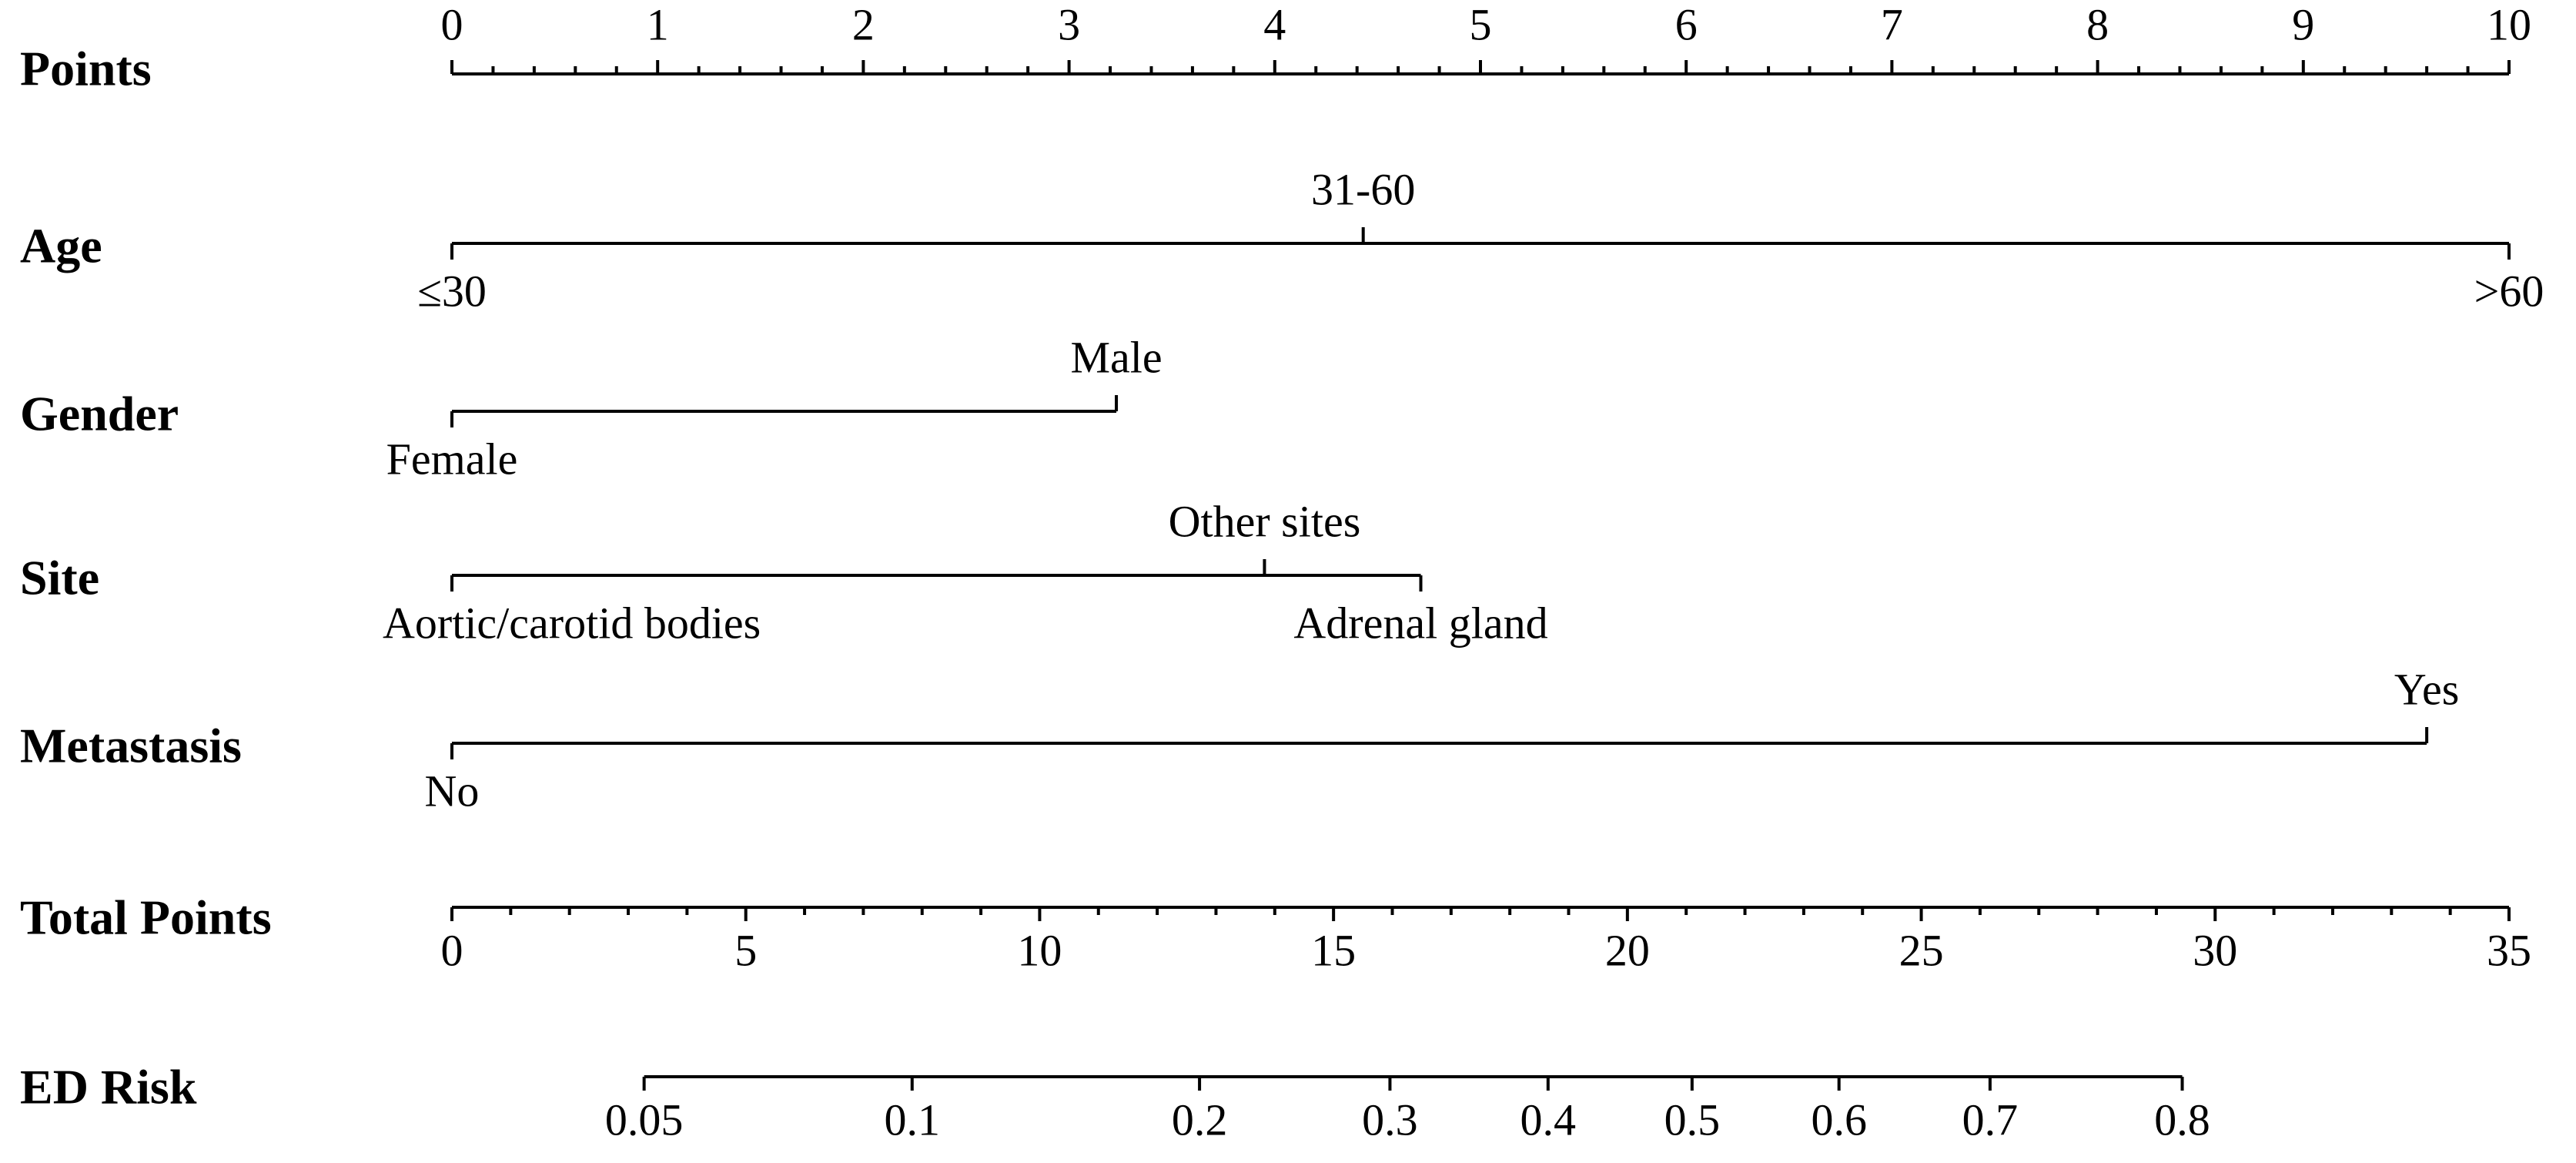 The height and width of the screenshot is (1163, 2576). What do you see at coordinates (453, 791) in the screenshot?
I see `level-label: No` at bounding box center [453, 791].